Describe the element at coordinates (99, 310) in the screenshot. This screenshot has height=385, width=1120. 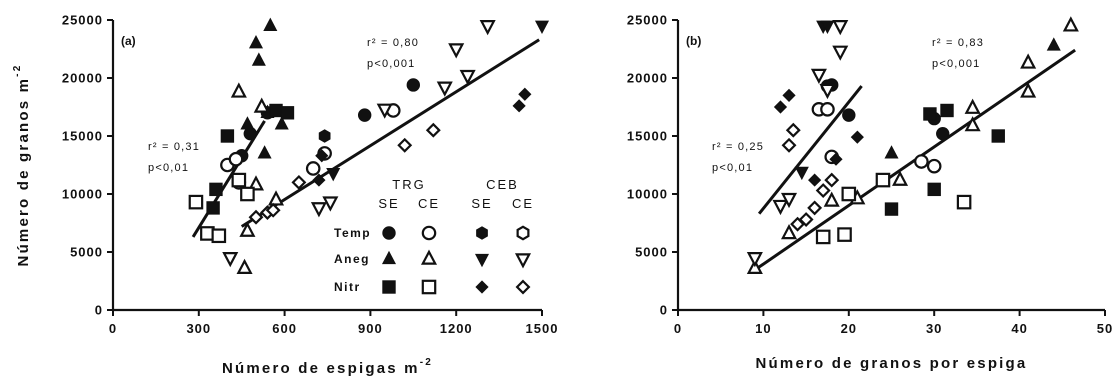
I see `y-tick-label: 0` at that location.